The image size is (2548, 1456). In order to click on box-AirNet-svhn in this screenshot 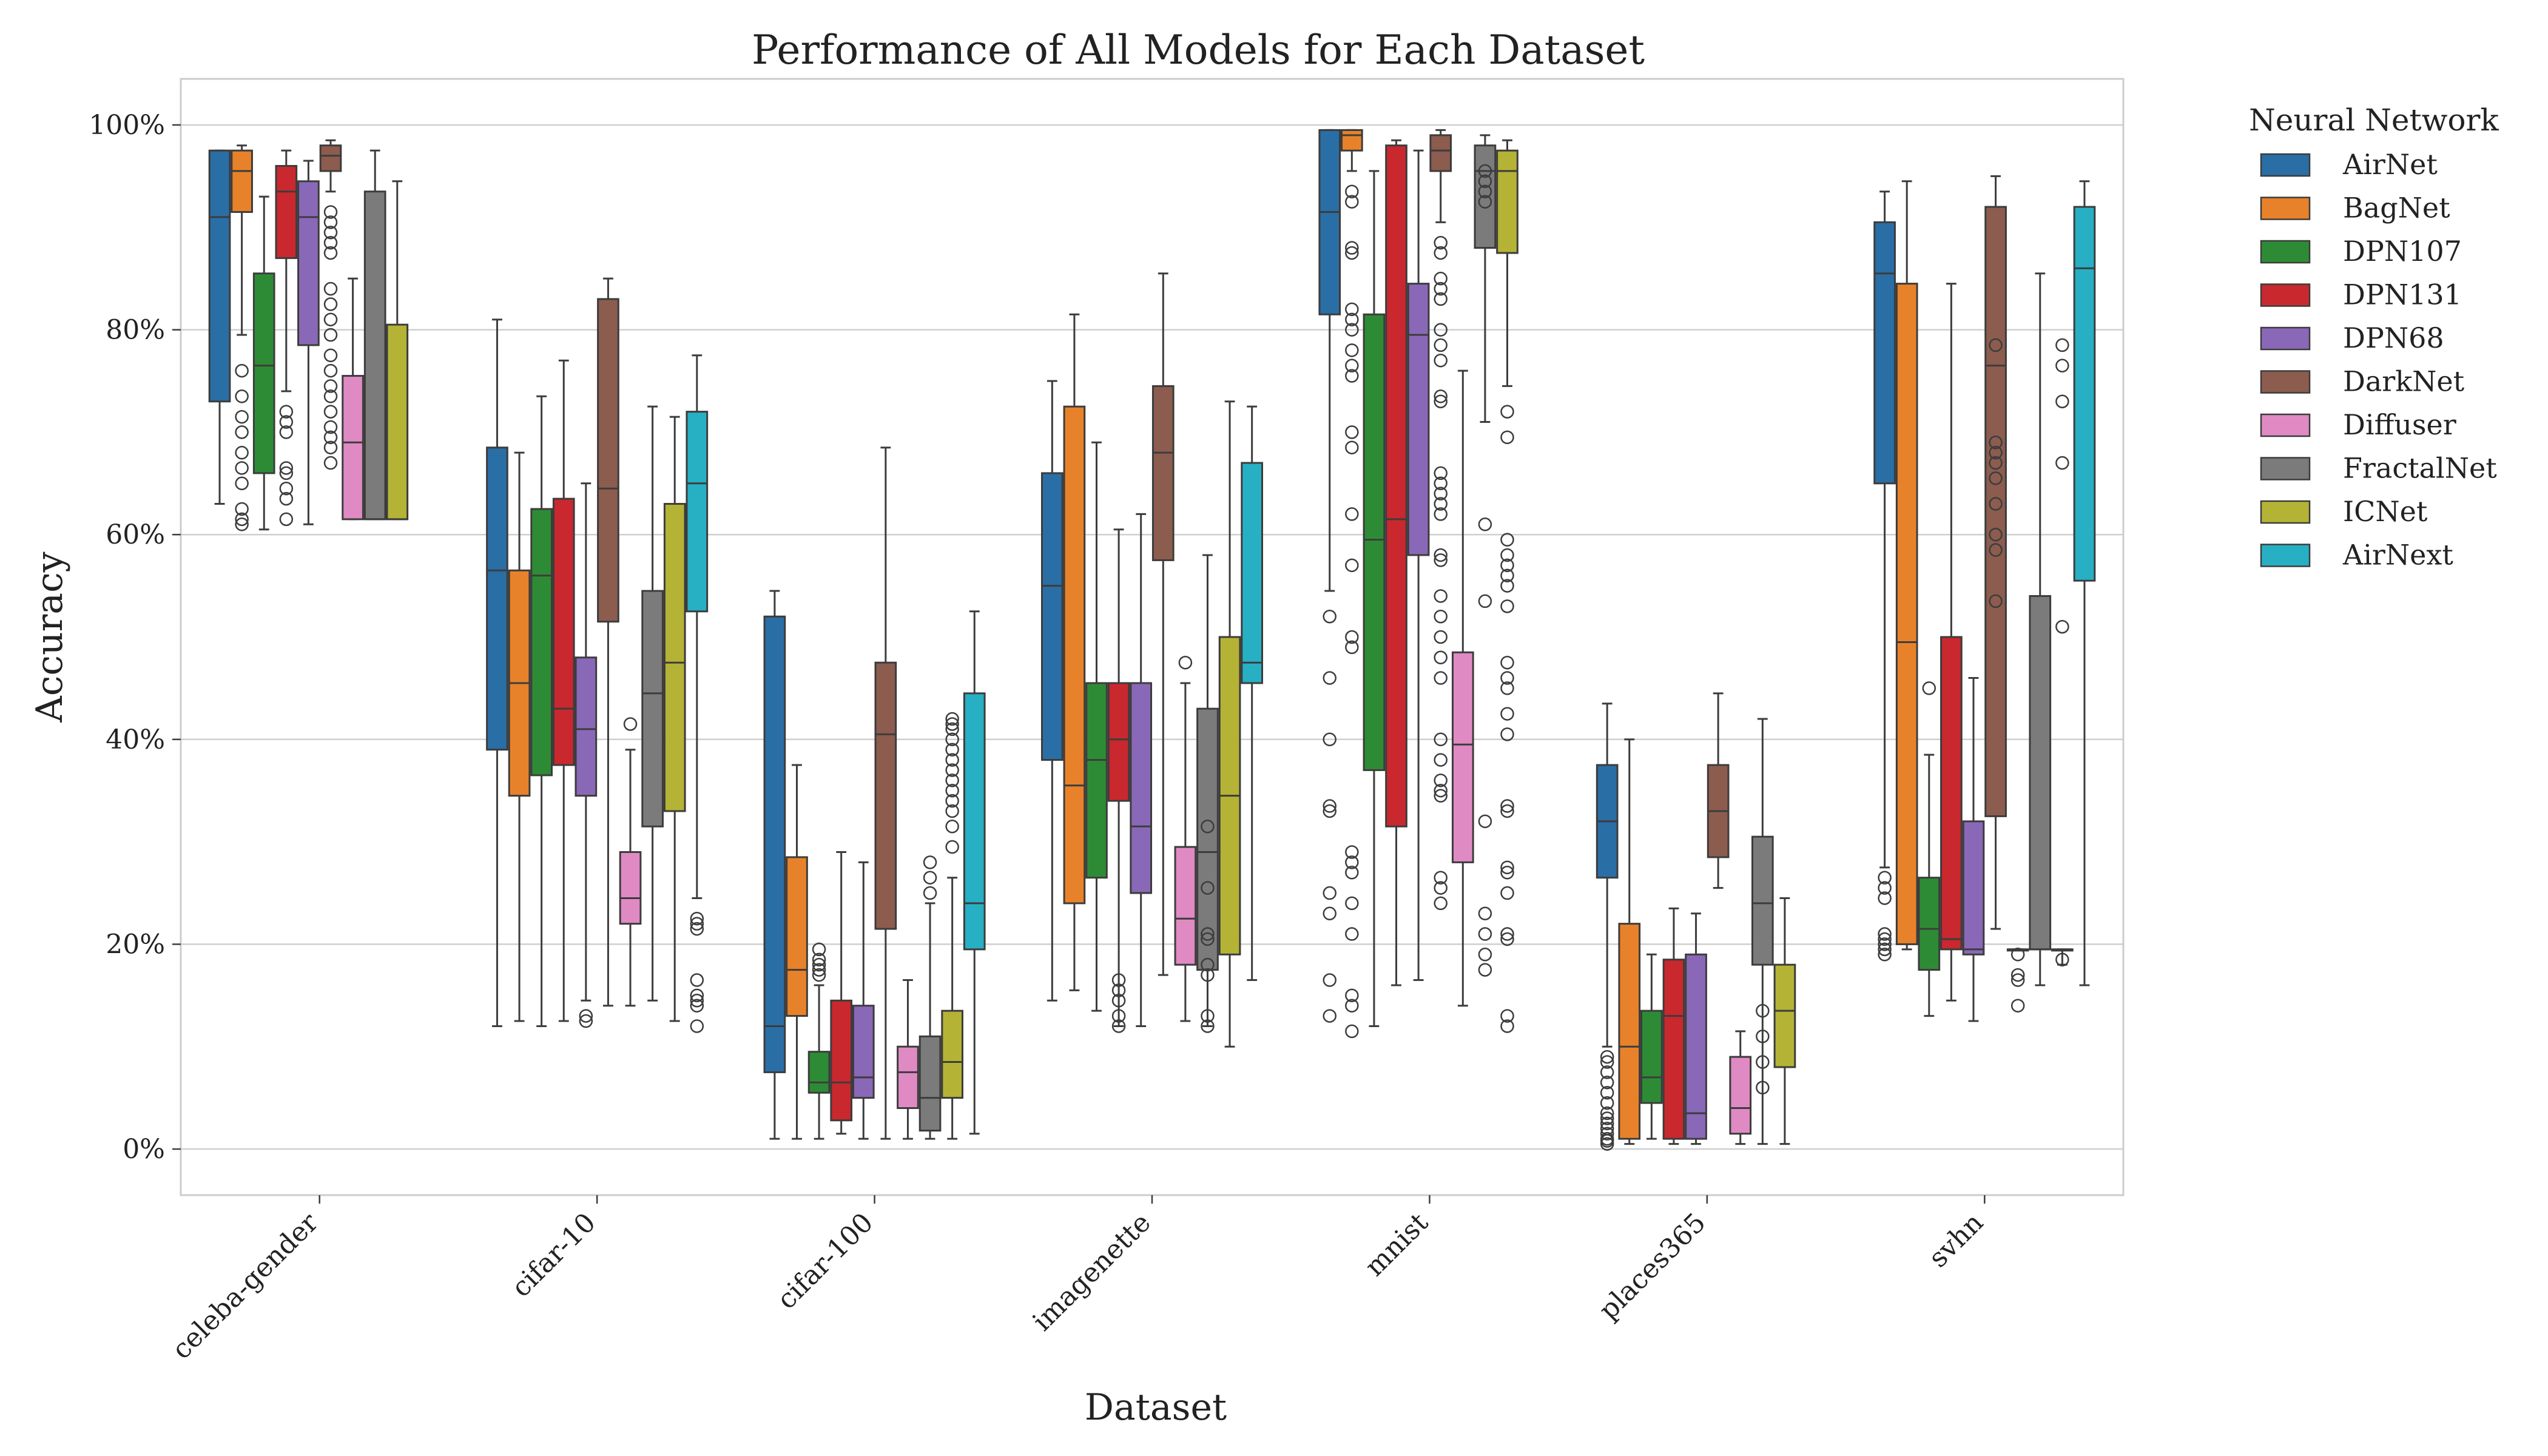, I will do `click(1884, 576)`.